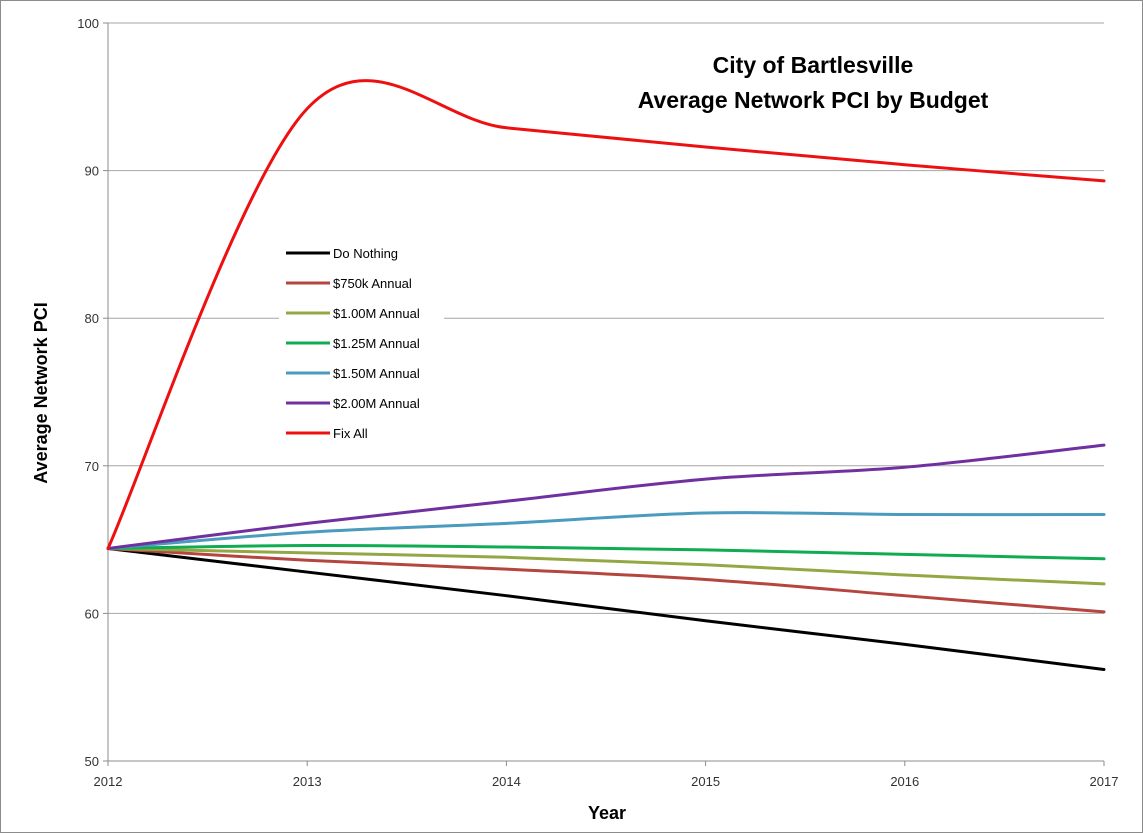  What do you see at coordinates (904, 781) in the screenshot?
I see `x-tick-label: 2016` at bounding box center [904, 781].